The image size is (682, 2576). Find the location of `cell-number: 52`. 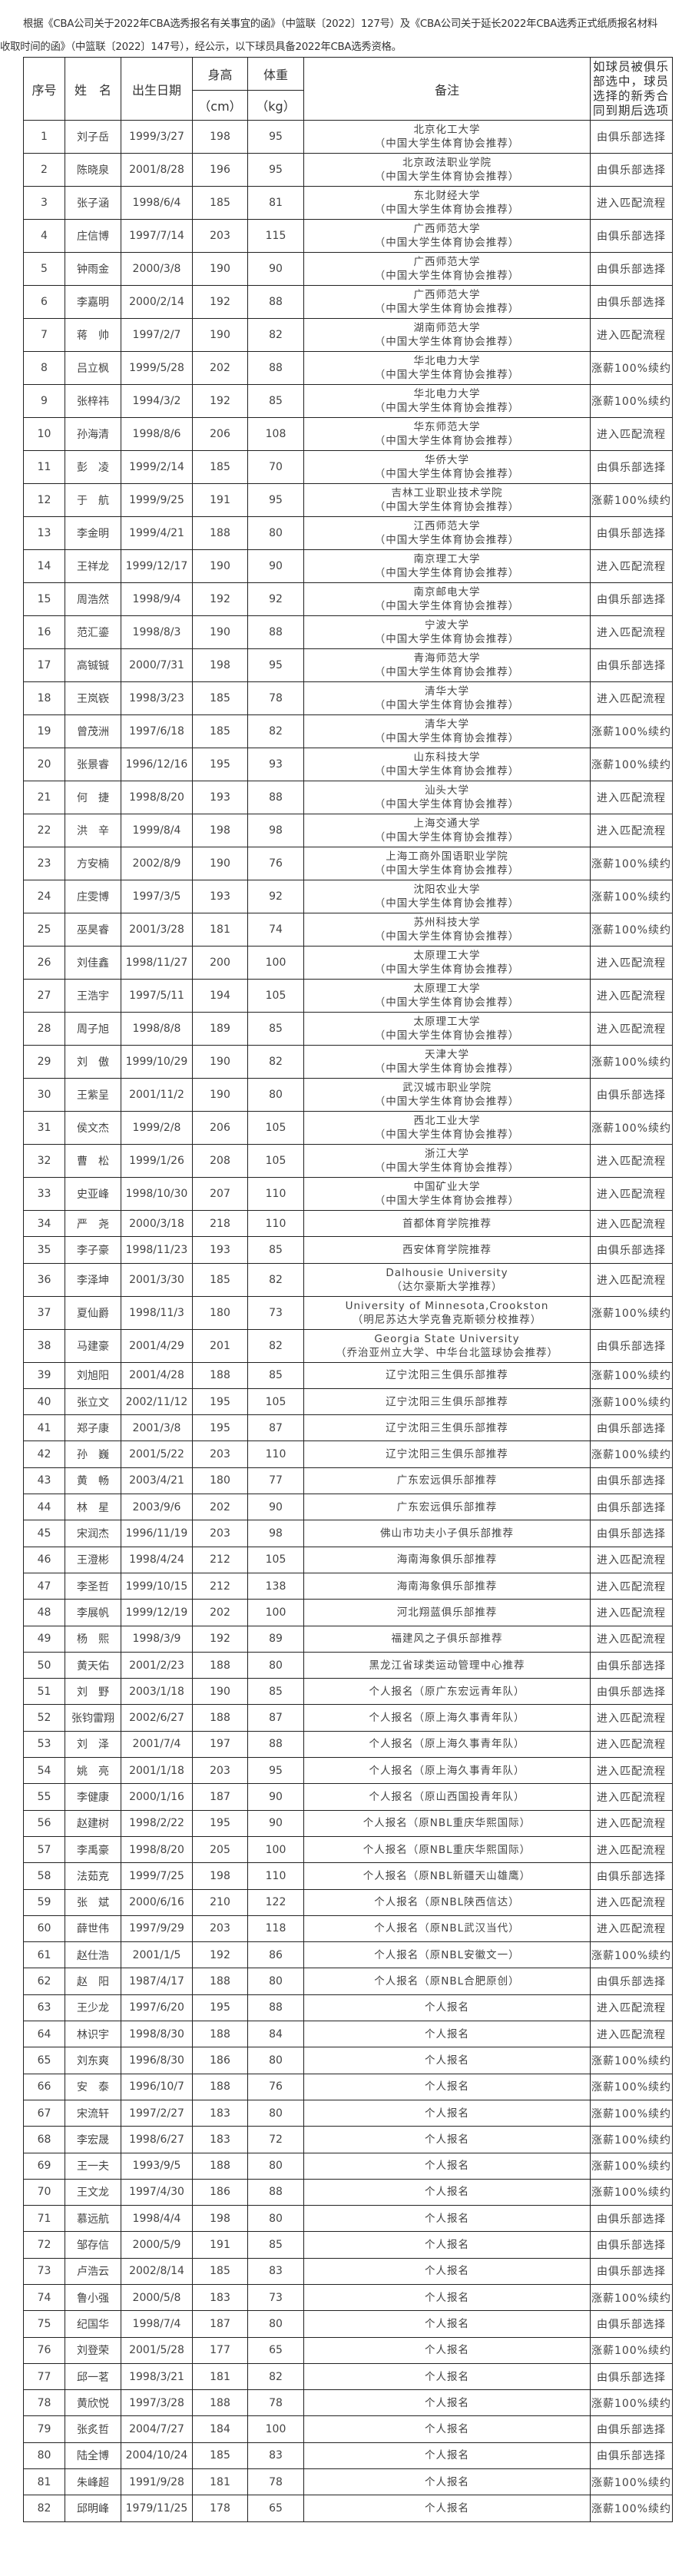

cell-number: 52 is located at coordinates (44, 1718).